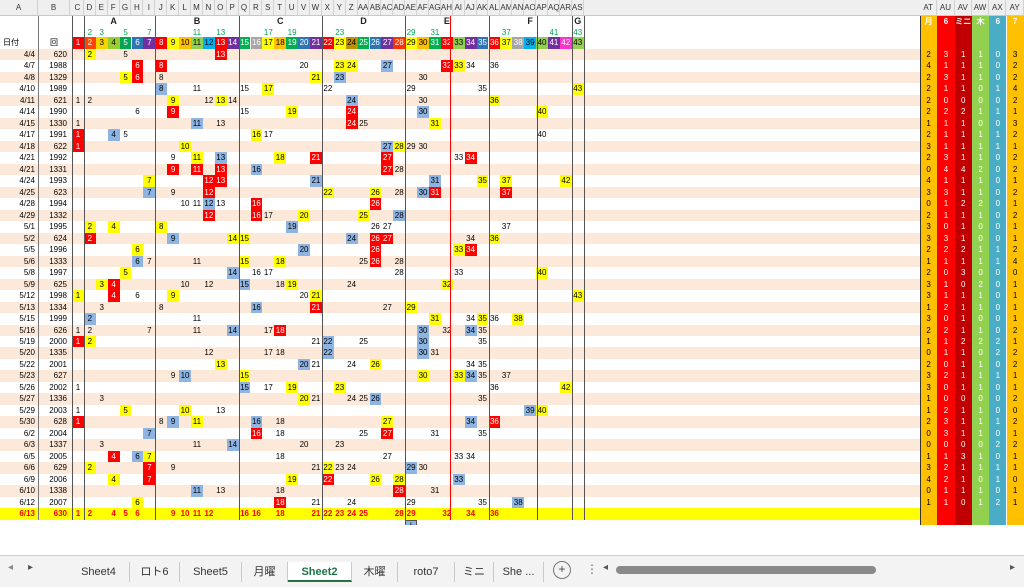 The image size is (1024, 587). I want to click on number-header-19: 19, so click(292, 43).